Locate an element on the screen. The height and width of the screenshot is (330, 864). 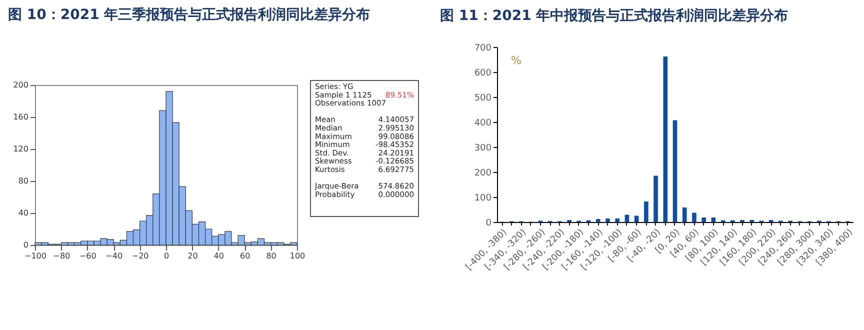
x-tick-label: 0 is located at coordinates (167, 256).